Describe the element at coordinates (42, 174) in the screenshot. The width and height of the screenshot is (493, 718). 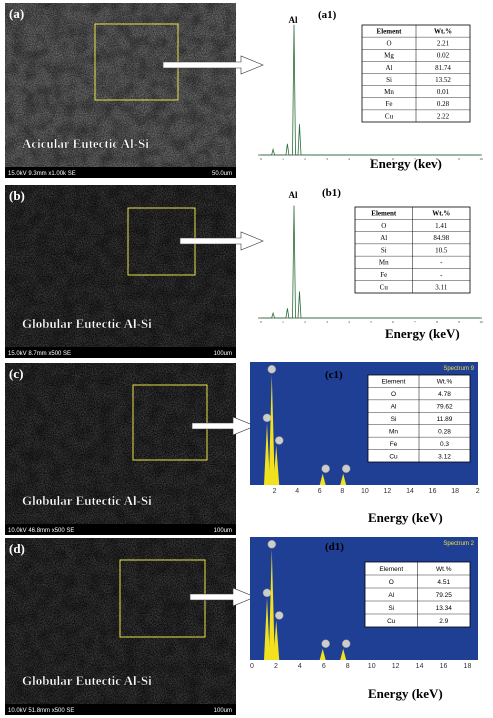
I see `sem-info: 15.0kV 9.3mm x1.00k SE` at that location.